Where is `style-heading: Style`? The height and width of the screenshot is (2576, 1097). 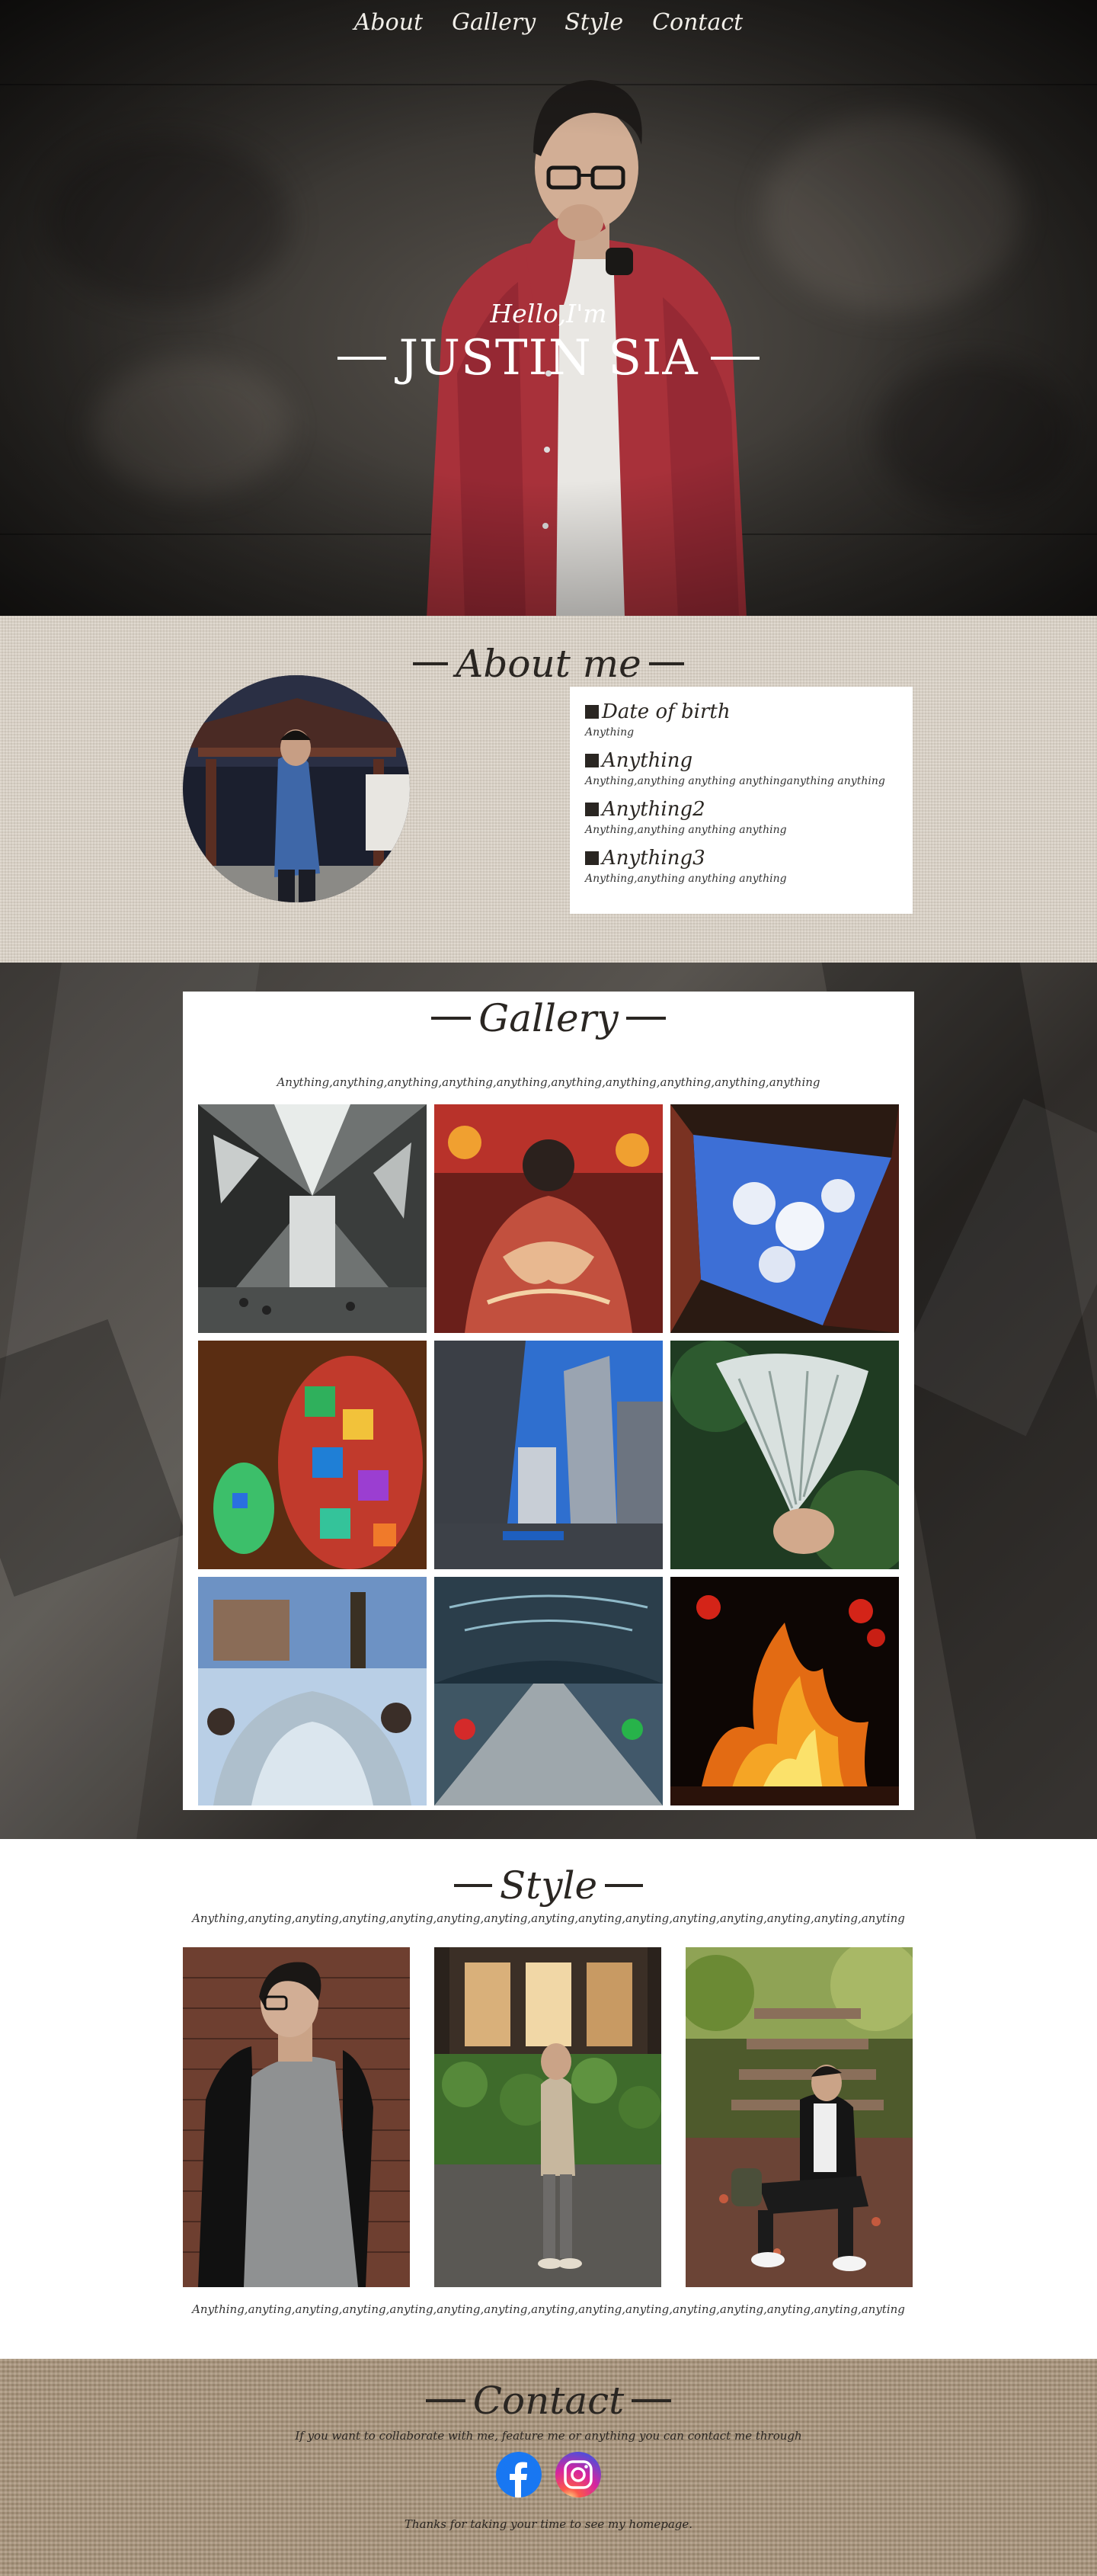
style-heading: Style is located at coordinates (548, 1885).